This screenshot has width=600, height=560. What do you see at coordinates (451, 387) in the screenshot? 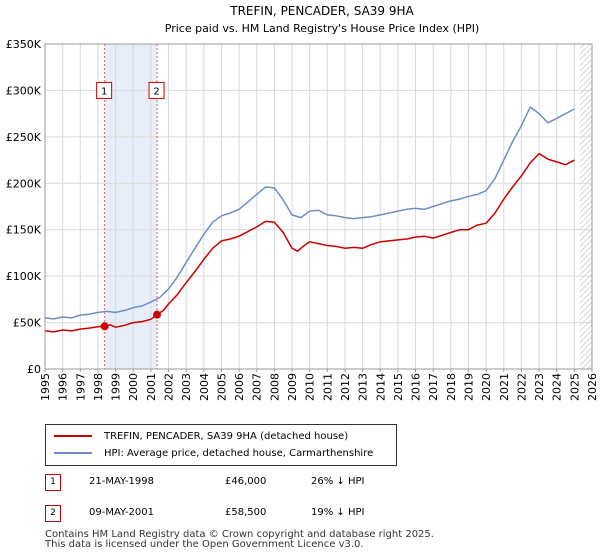
I see `x-tick-label: 2018` at bounding box center [451, 387].